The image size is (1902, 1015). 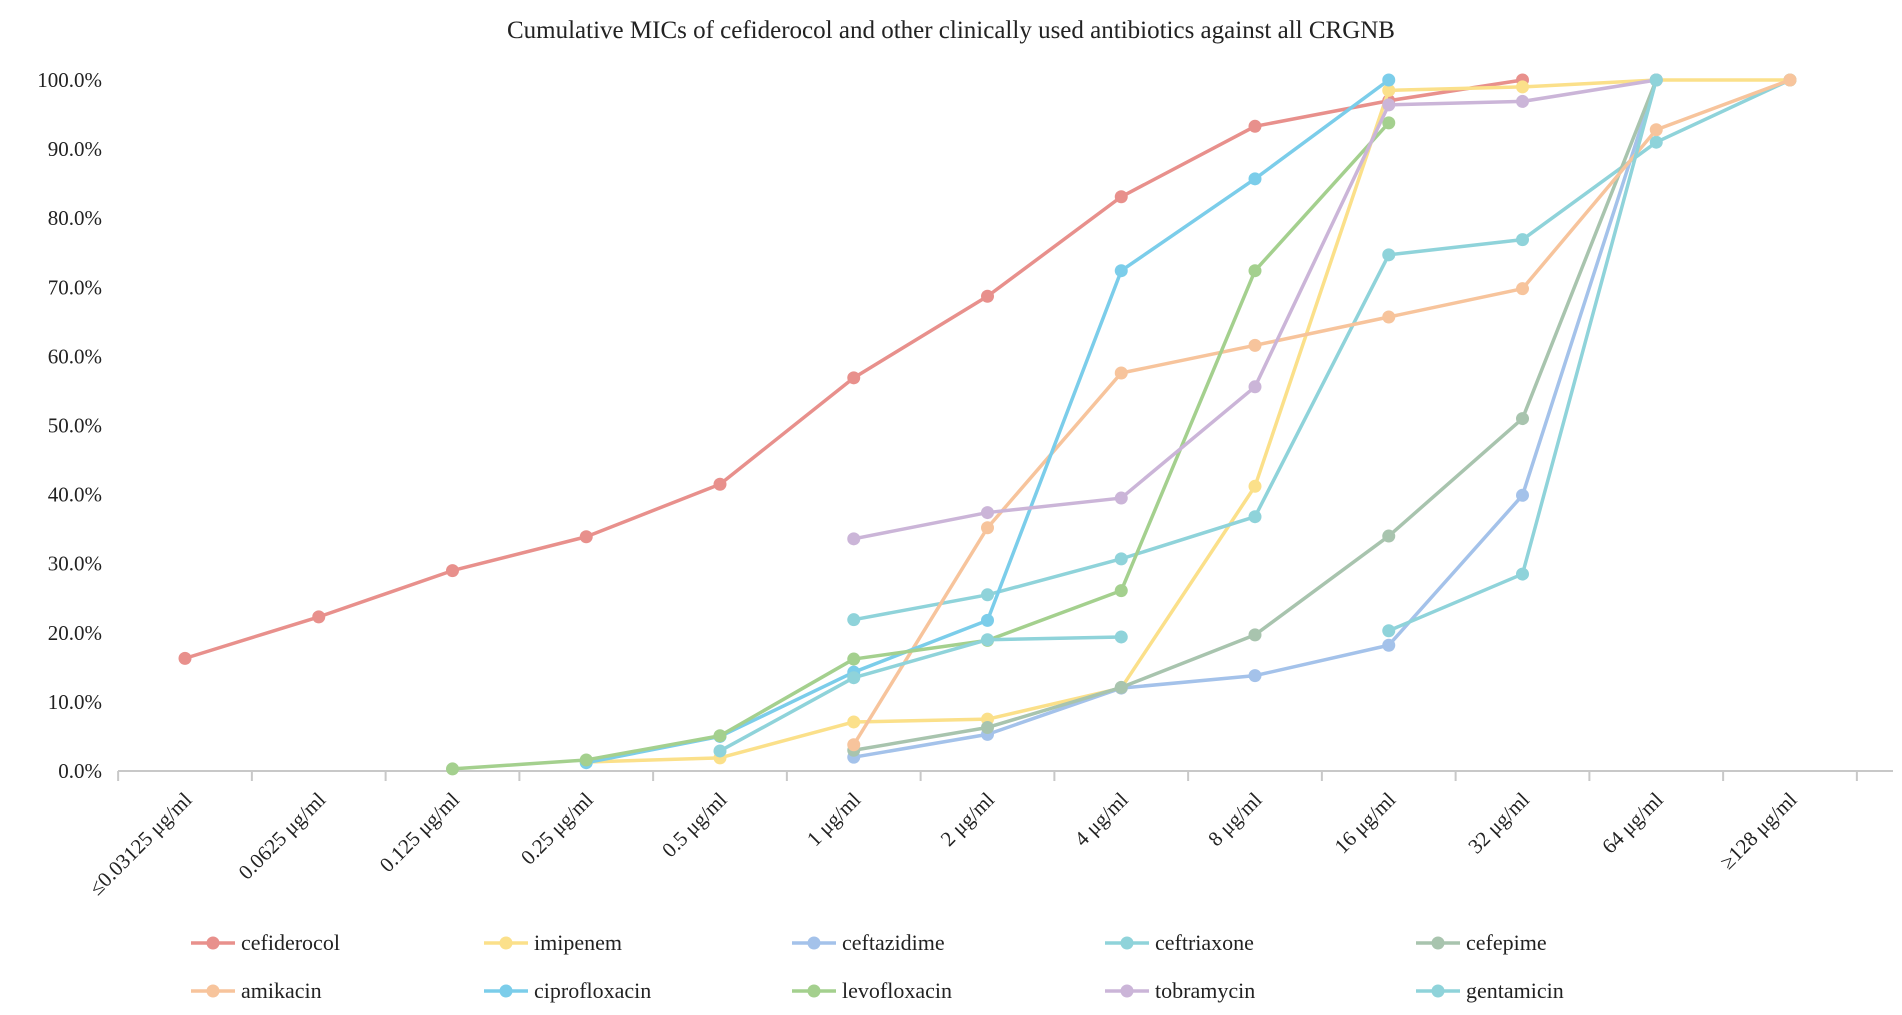 I want to click on y-tick-label: 100.0%, so click(x=69, y=80).